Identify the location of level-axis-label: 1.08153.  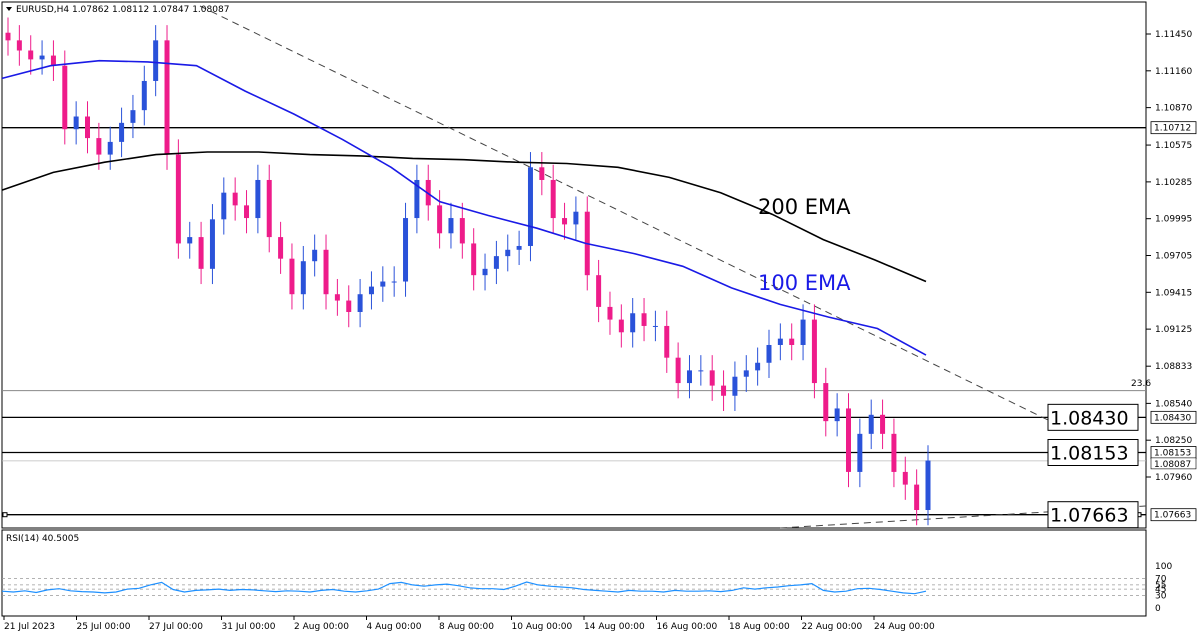
(1172, 454).